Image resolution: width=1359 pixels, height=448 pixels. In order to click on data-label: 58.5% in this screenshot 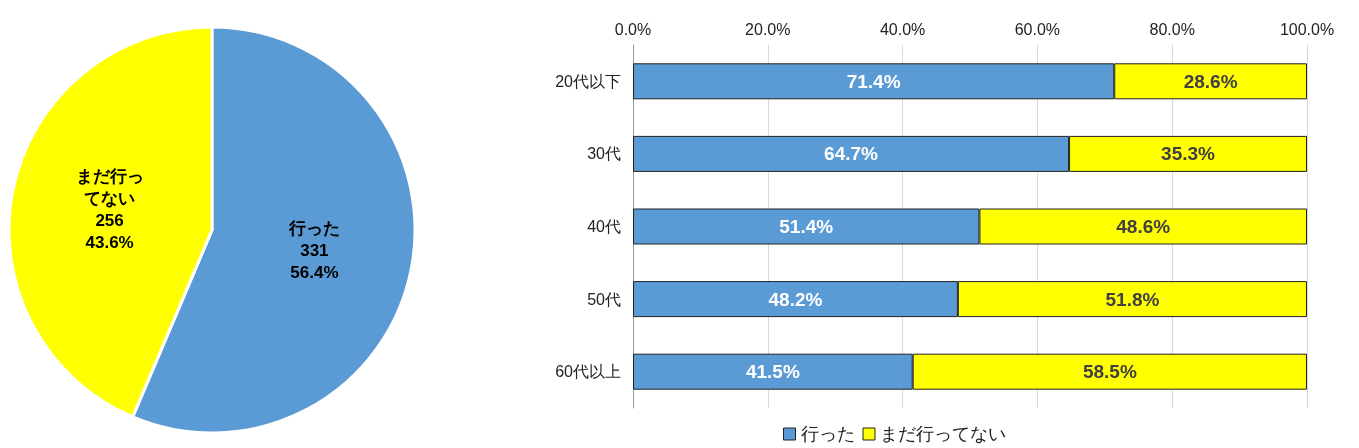, I will do `click(1109, 372)`.